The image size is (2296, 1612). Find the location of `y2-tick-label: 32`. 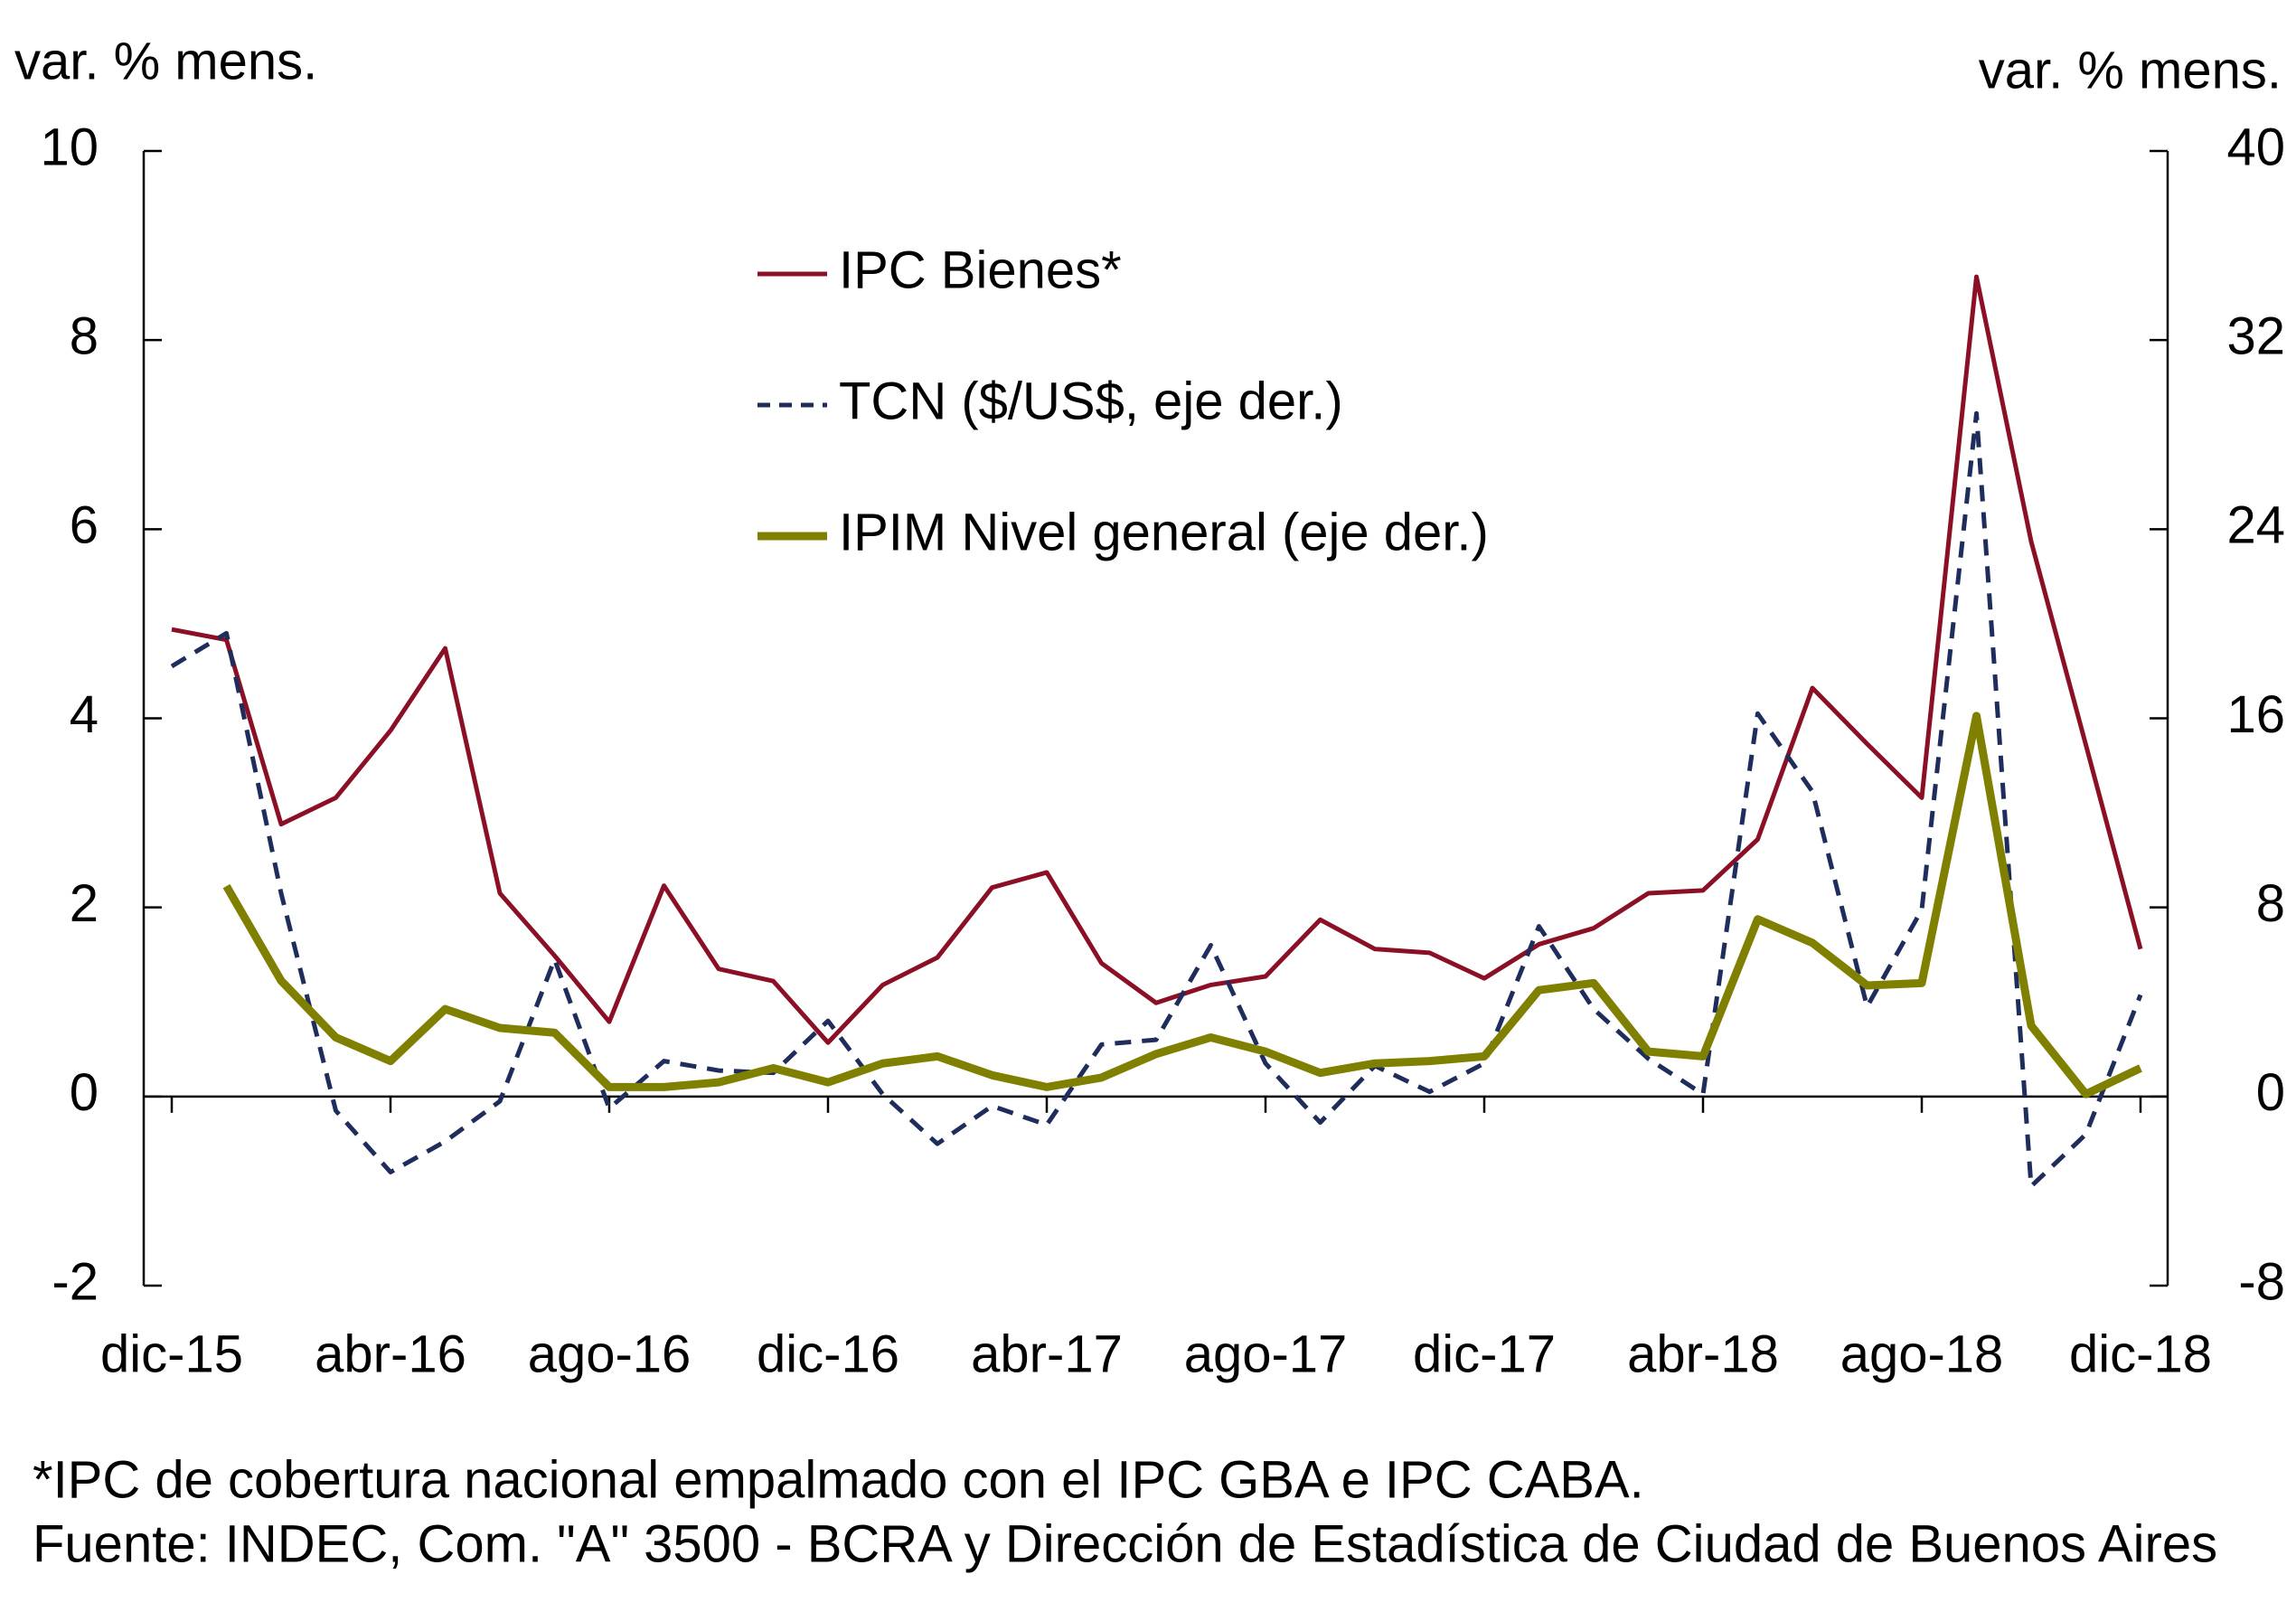

y2-tick-label: 32 is located at coordinates (2255, 335).